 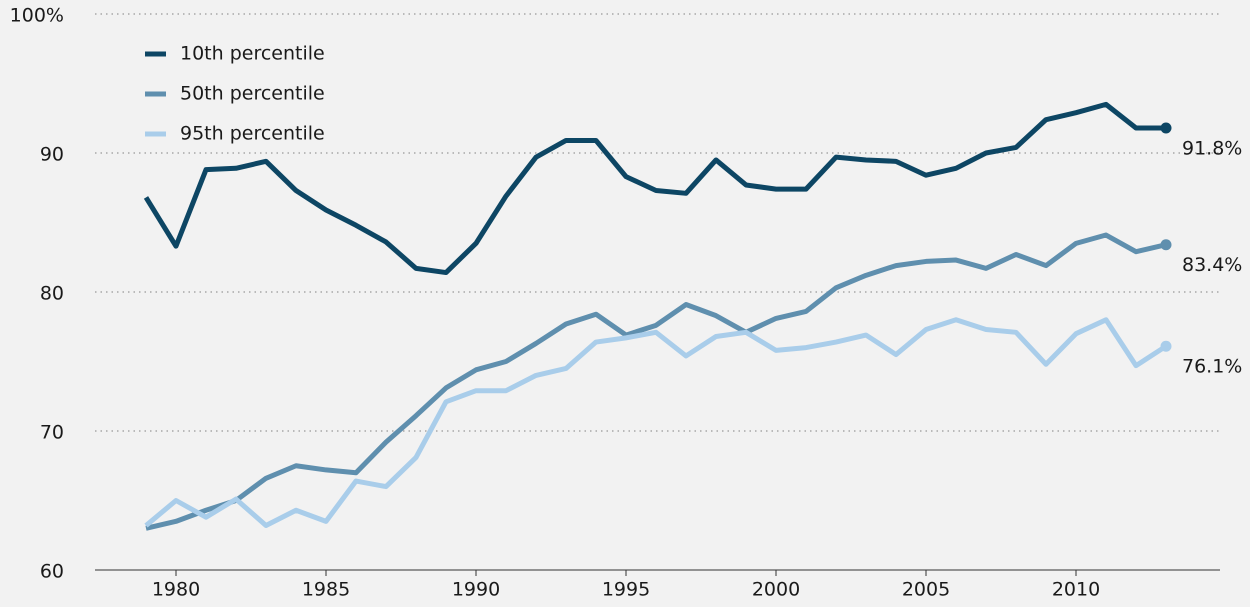 I want to click on x-tick-label: 1985, so click(x=326, y=590).